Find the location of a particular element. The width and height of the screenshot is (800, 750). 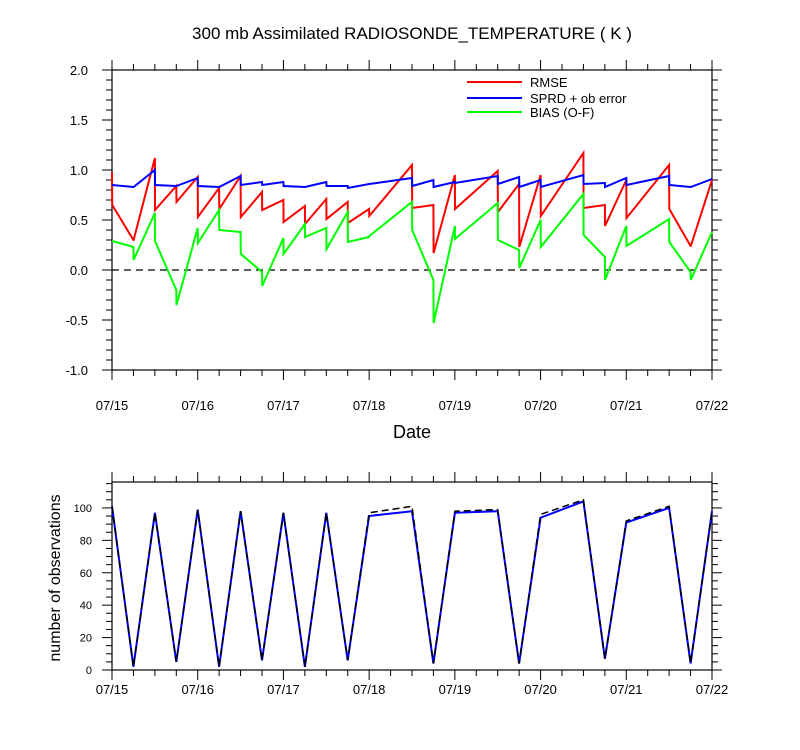

y-tick-label: 20 is located at coordinates (86, 639).